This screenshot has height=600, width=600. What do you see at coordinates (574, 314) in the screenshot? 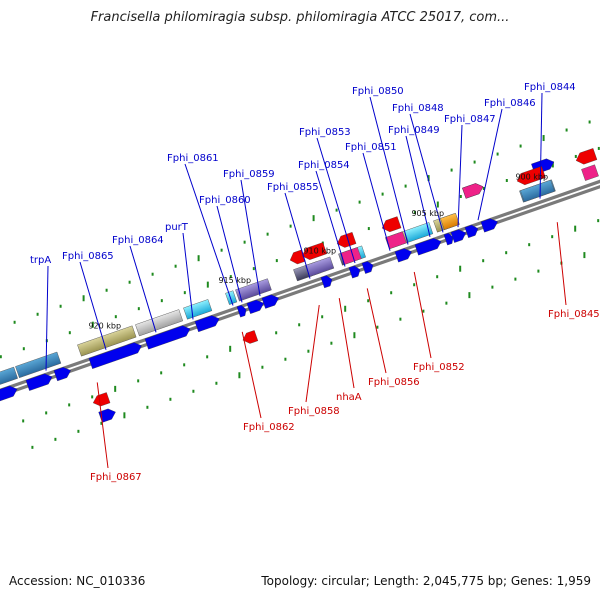
I see `gene-label: Fphi_0845` at bounding box center [574, 314].